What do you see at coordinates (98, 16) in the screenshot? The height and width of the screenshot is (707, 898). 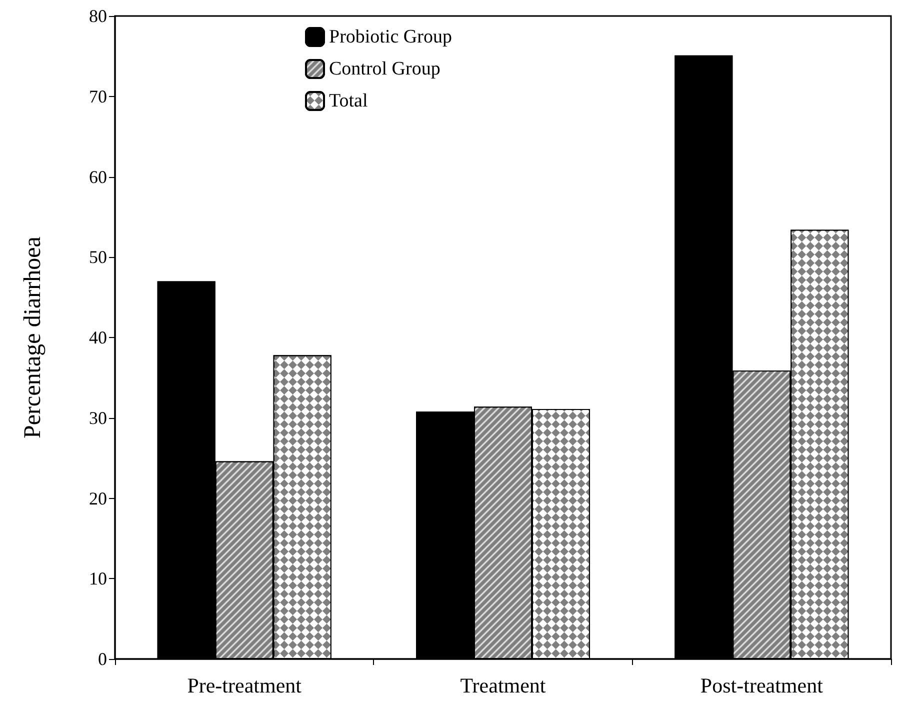 I see `y-tick-label: 80` at bounding box center [98, 16].